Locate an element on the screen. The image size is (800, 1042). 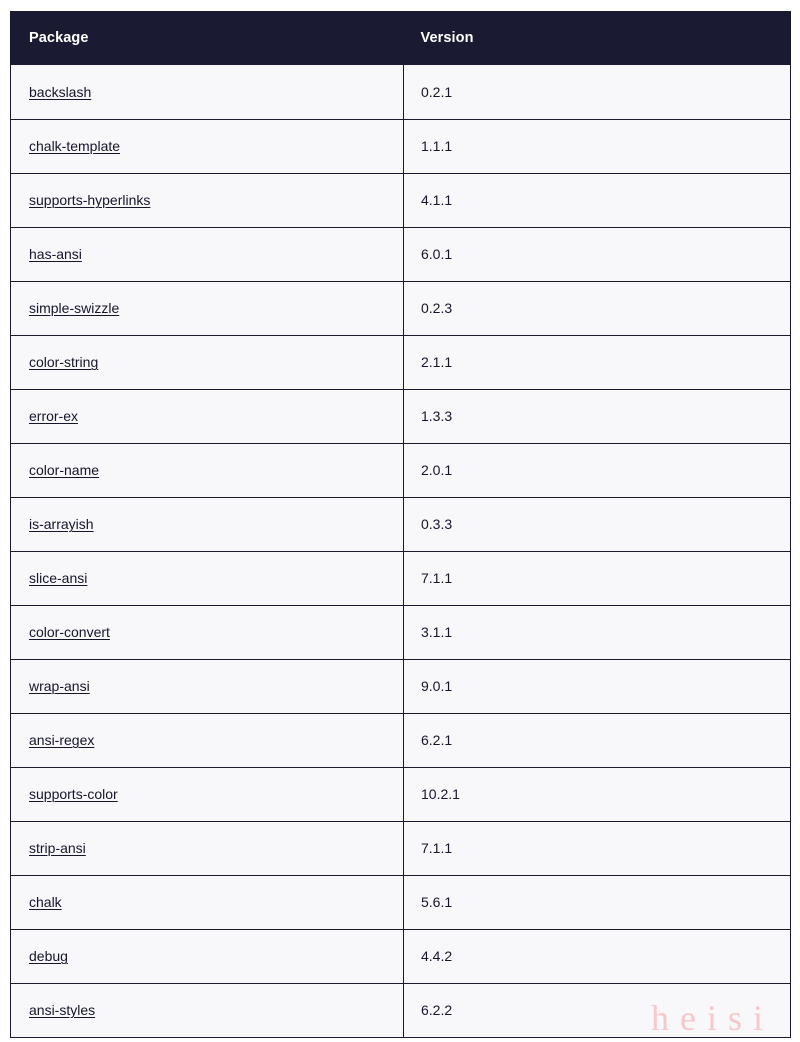
package-link: color-convert is located at coordinates (69, 632).